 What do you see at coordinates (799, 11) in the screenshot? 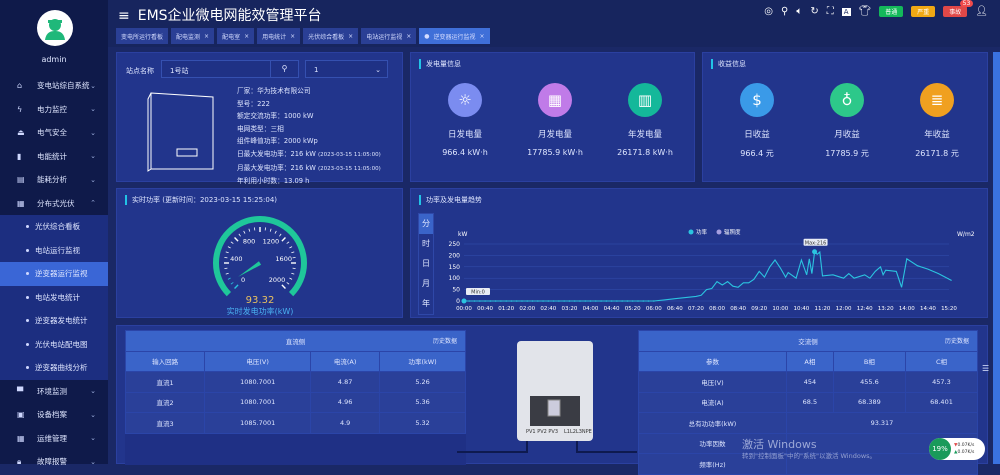
I see `sound-icon: 🔈︎` at bounding box center [799, 11].